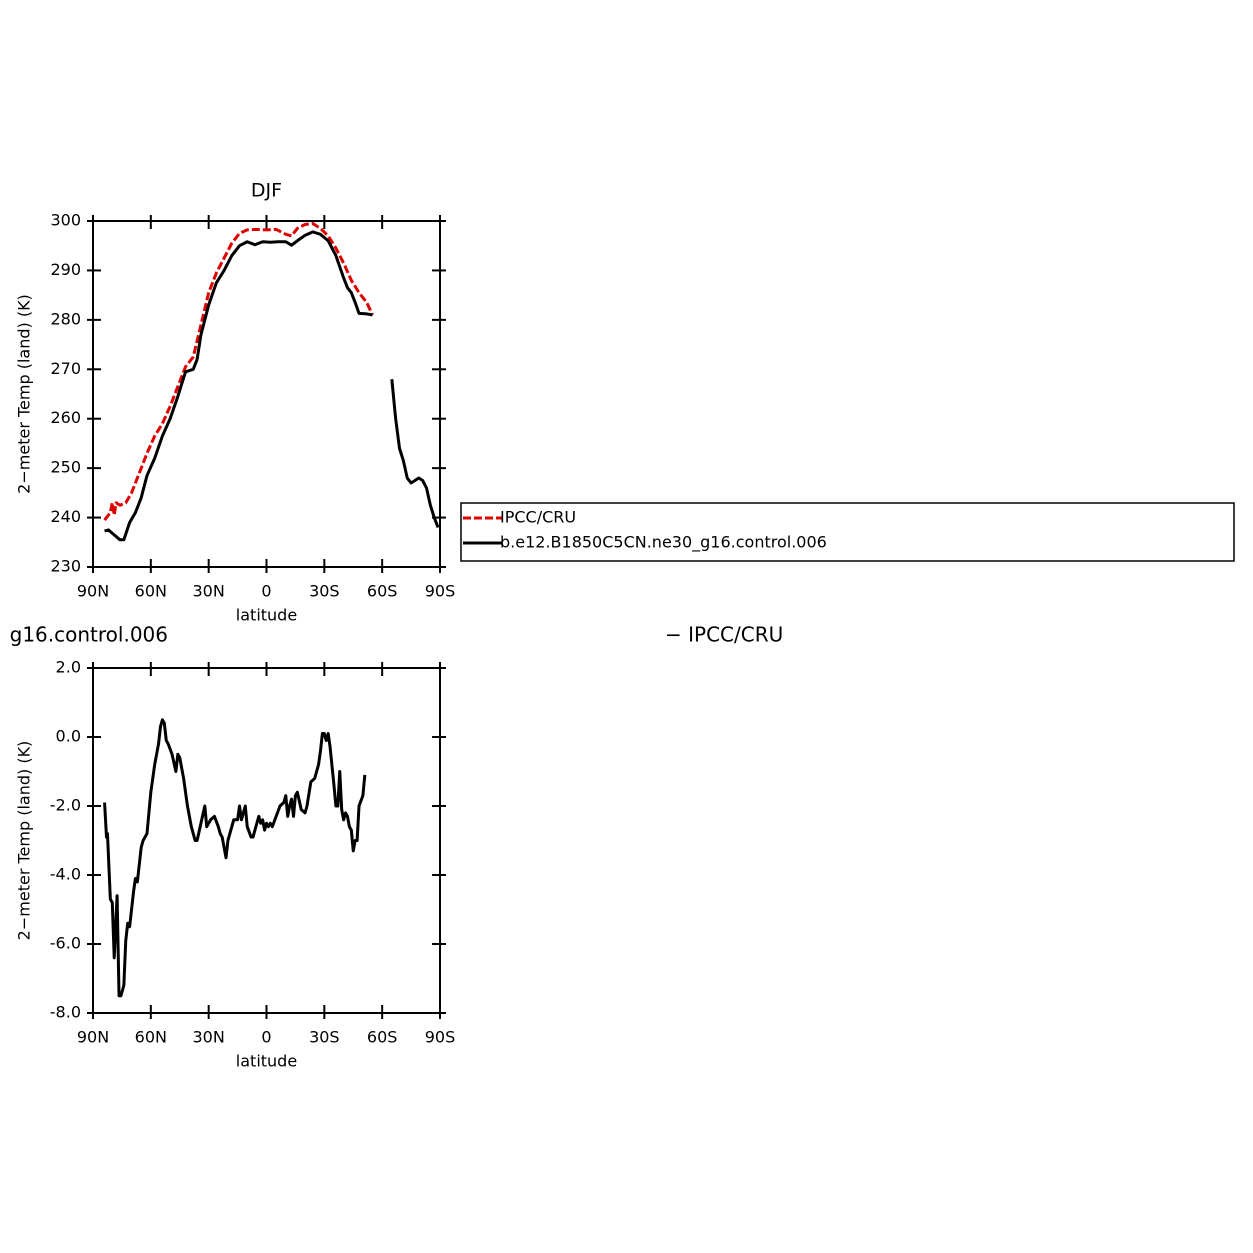  I want to click on chart-title: − IPCC/CRU, so click(724, 635).